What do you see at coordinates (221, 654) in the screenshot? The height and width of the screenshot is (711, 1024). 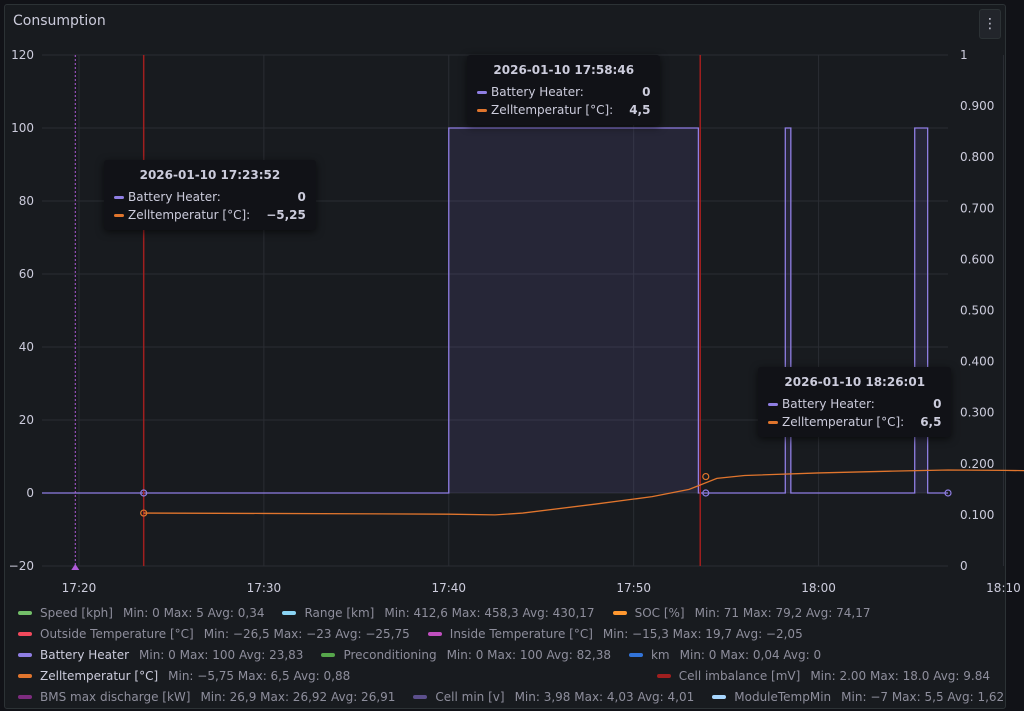 I see `legend-stats: Min: 0 Max: 100 Avg: 23,83` at bounding box center [221, 654].